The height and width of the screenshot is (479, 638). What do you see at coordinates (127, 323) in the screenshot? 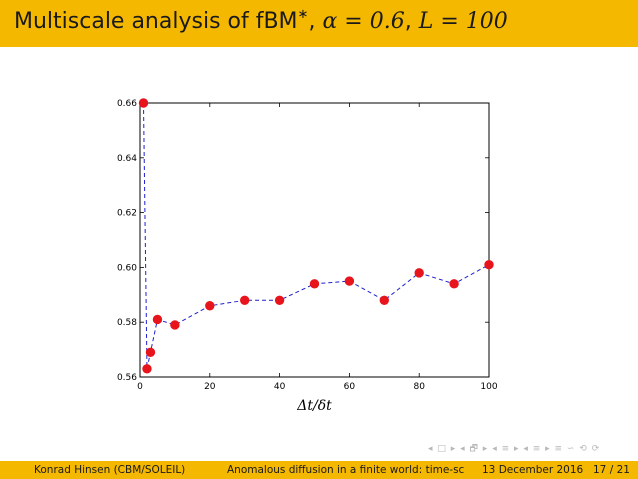
I see `y-tick-label: 0.58` at bounding box center [127, 323].